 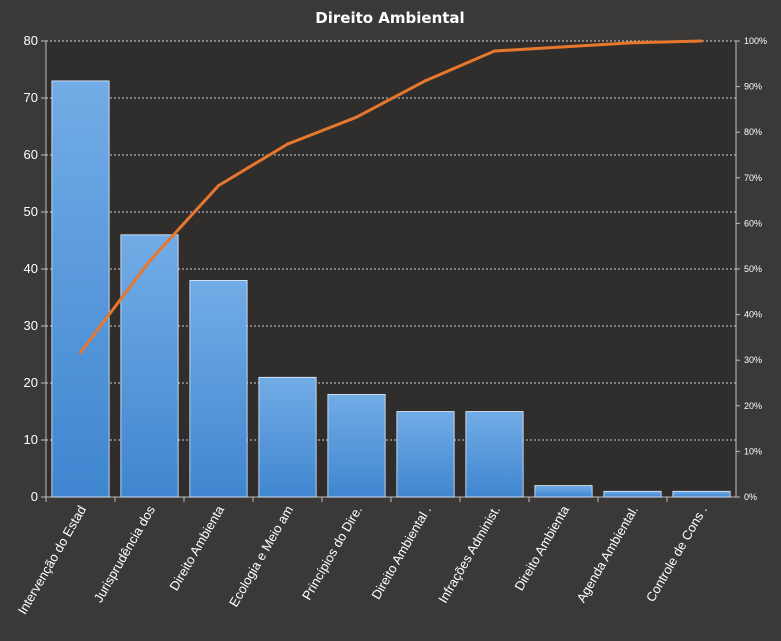 What do you see at coordinates (34, 496) in the screenshot?
I see `y-tick-label: 0` at bounding box center [34, 496].